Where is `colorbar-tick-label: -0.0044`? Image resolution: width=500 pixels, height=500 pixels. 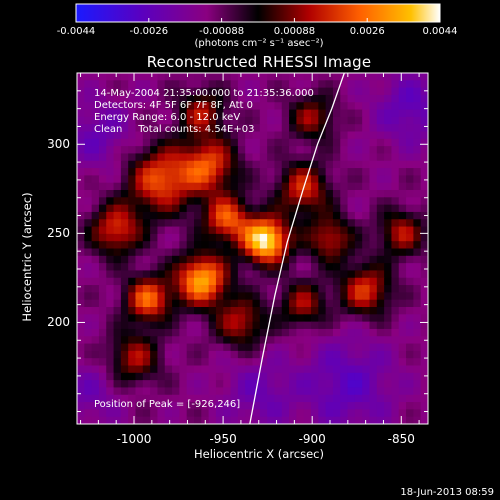 colorbar-tick-label: -0.0044 is located at coordinates (76, 31).